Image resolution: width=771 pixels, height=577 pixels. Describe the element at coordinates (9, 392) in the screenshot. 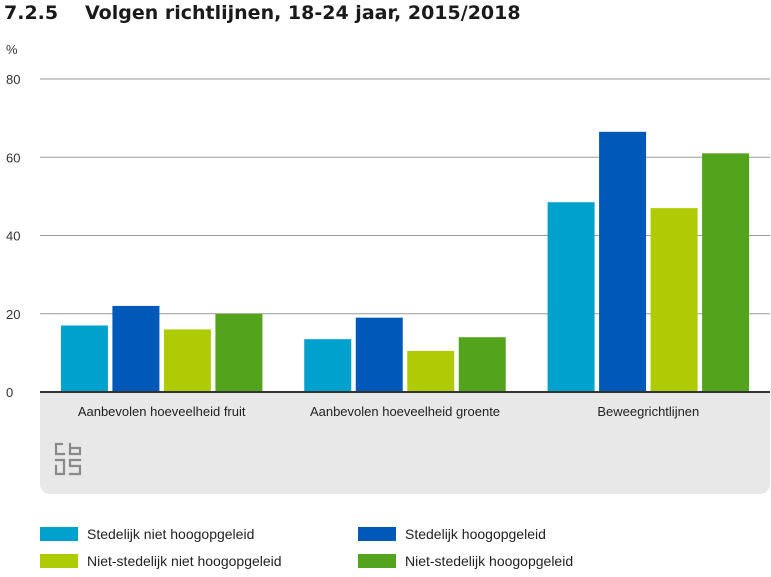

I see `y-tick-label: 0` at that location.